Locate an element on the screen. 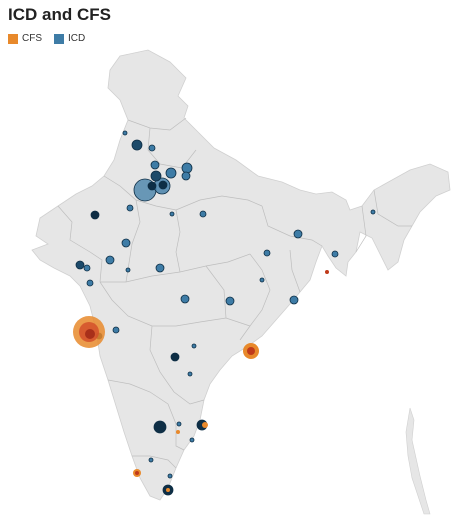 The image size is (474, 523). legend-label-icd: ICD is located at coordinates (77, 38).